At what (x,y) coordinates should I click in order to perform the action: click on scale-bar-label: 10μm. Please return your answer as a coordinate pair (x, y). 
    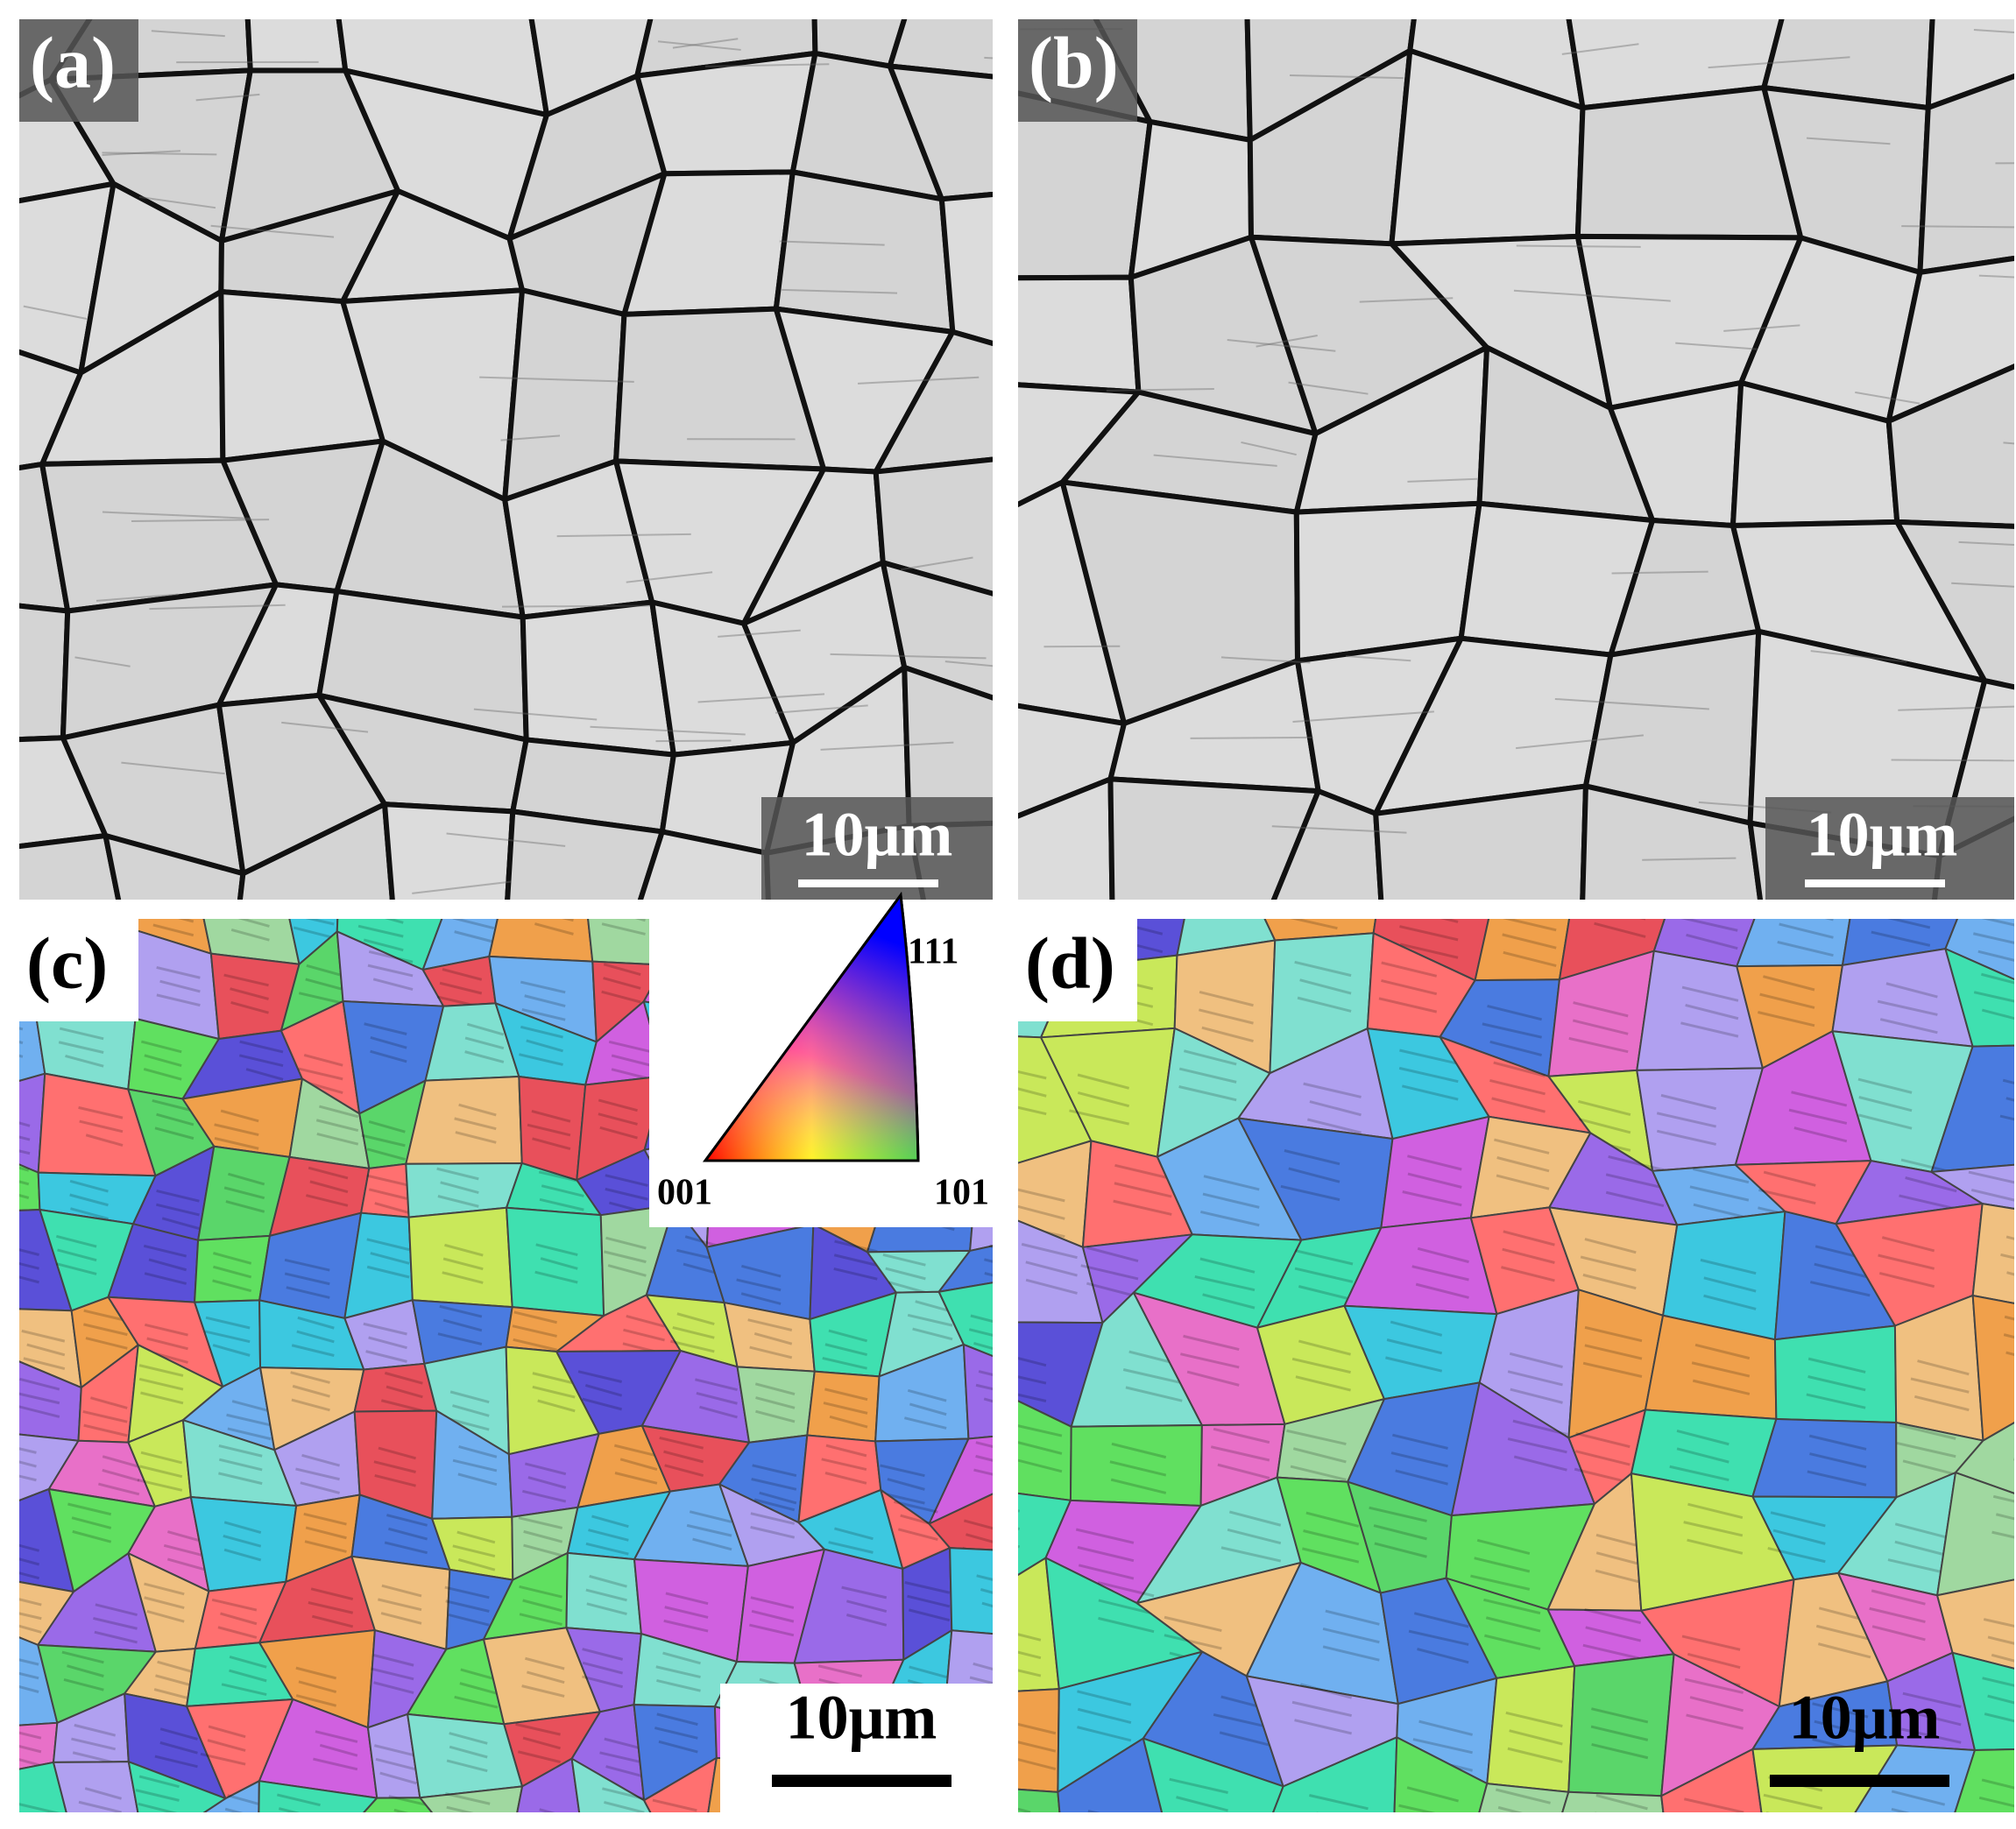
    Looking at the image, I should click on (1883, 835).